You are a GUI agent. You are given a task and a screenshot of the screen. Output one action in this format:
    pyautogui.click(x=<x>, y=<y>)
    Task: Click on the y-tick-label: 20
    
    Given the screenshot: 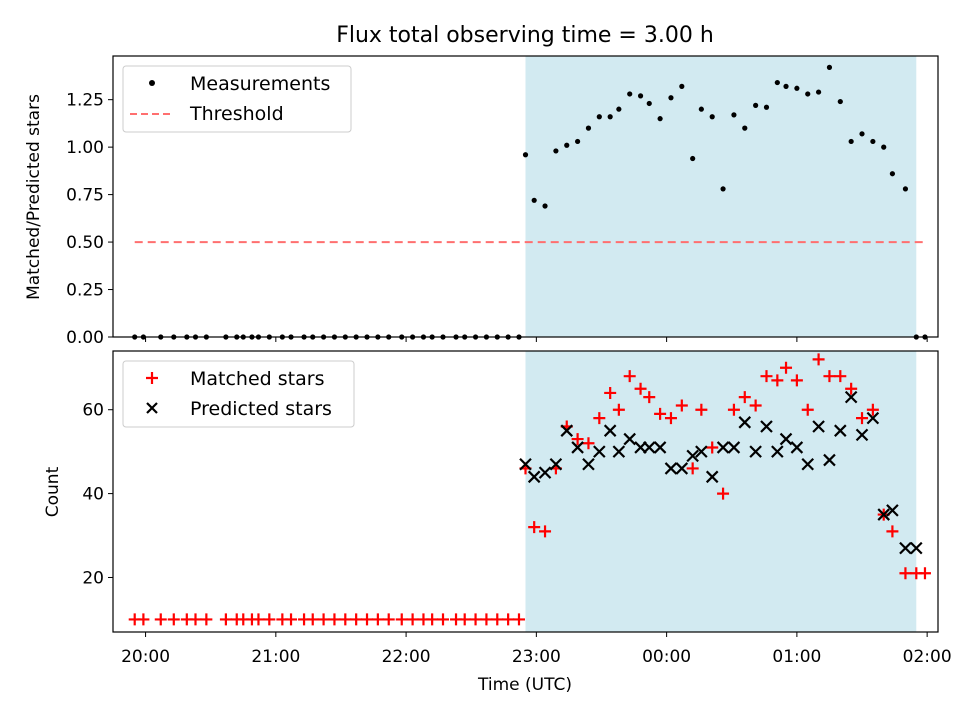 What is the action you would take?
    pyautogui.click(x=93, y=578)
    